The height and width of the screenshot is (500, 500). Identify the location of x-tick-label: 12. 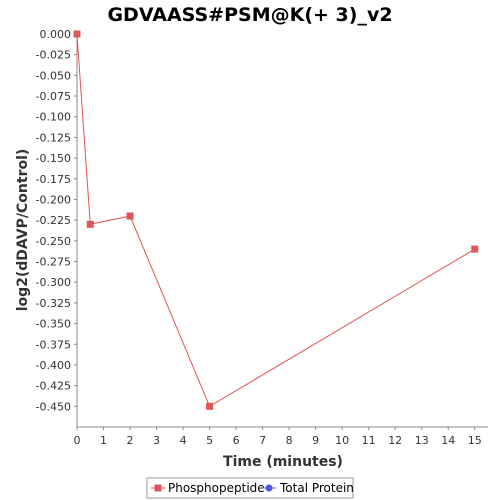
(395, 440).